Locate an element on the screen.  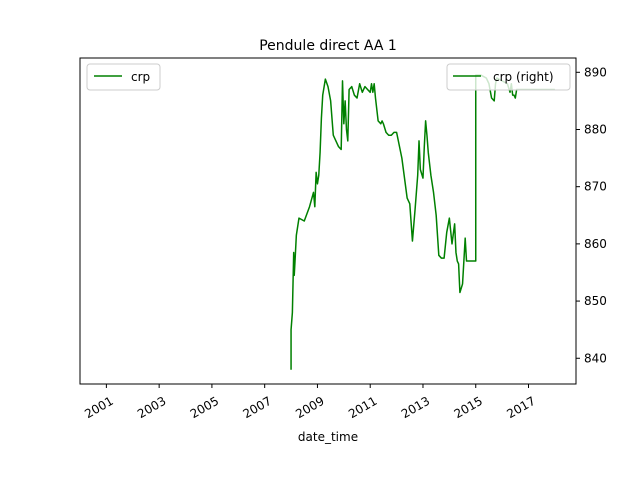
y-tick-label: 870 is located at coordinates (595, 187).